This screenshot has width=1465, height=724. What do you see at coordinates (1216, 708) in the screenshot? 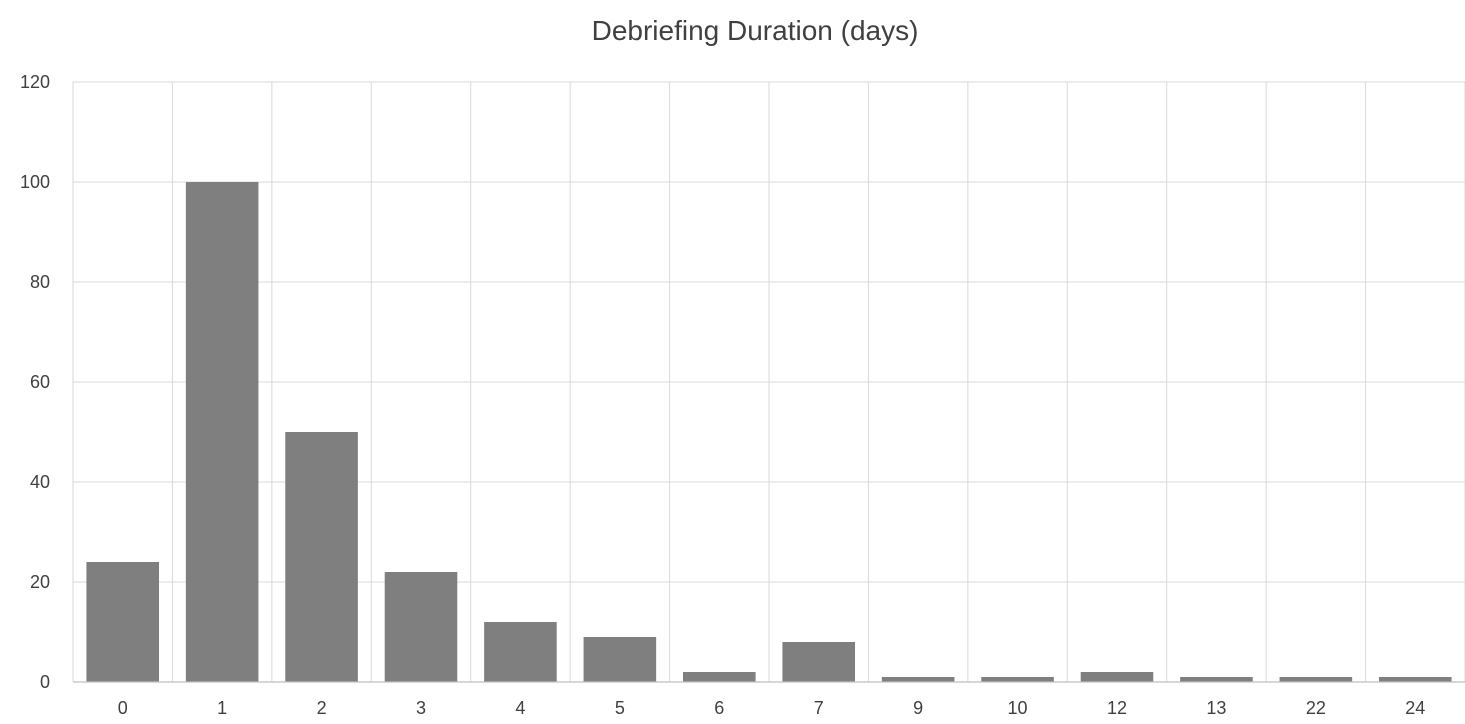
I see `x-tick-label: 13` at bounding box center [1216, 708].